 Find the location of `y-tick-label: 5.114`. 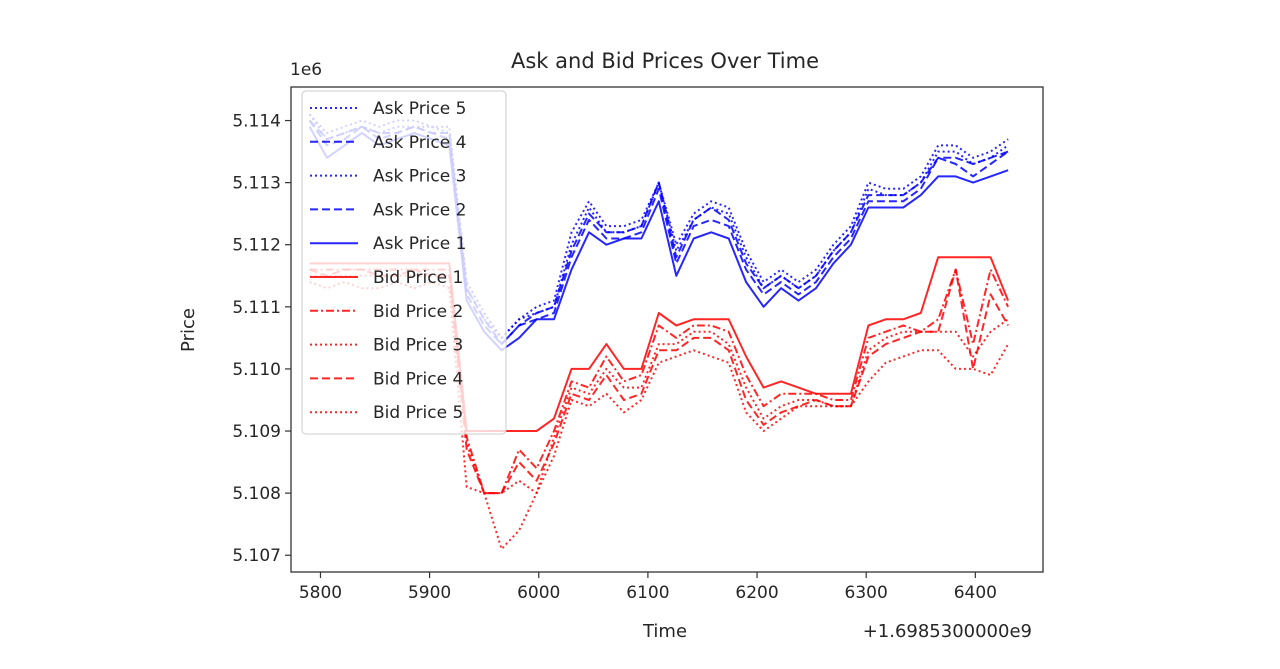

y-tick-label: 5.114 is located at coordinates (256, 122).